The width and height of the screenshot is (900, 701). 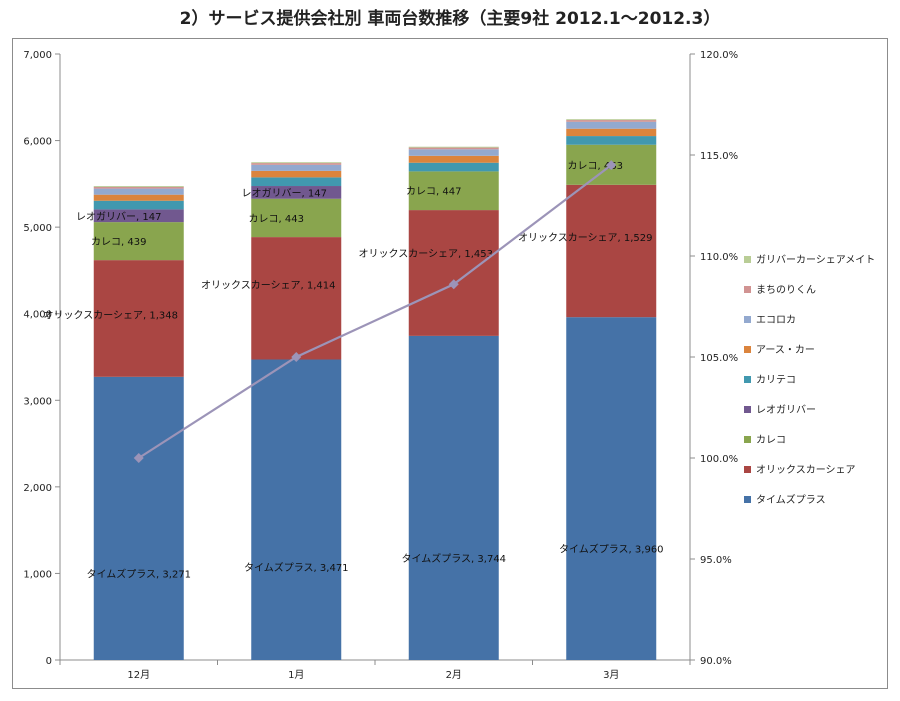 What do you see at coordinates (37, 142) in the screenshot?
I see `y-tick-label: 6,000` at bounding box center [37, 142].